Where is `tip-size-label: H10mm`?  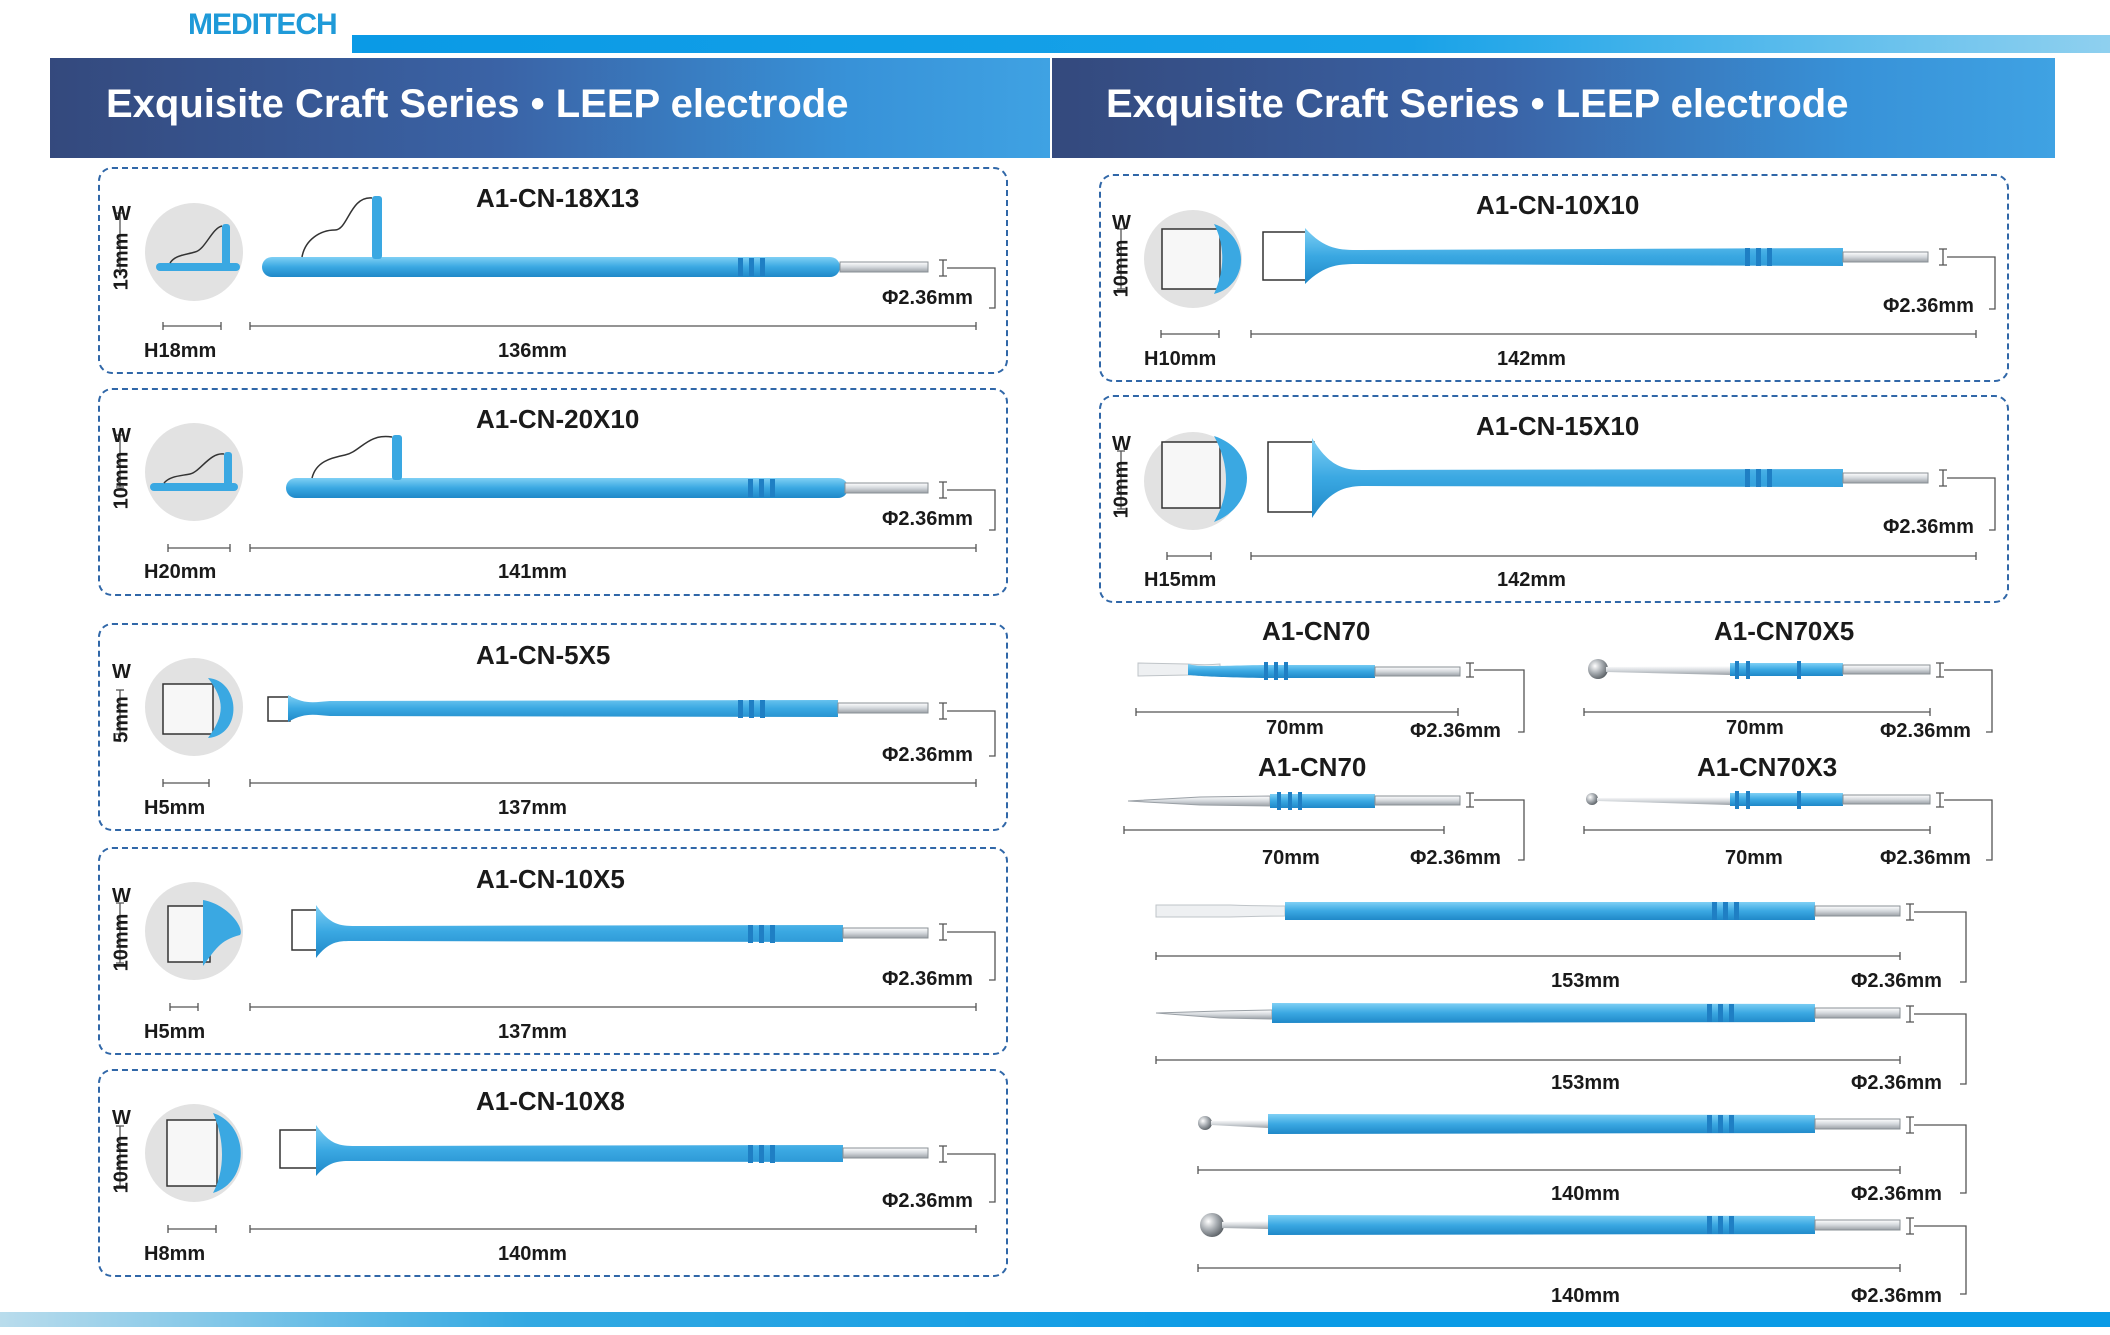 tip-size-label: H10mm is located at coordinates (1180, 359).